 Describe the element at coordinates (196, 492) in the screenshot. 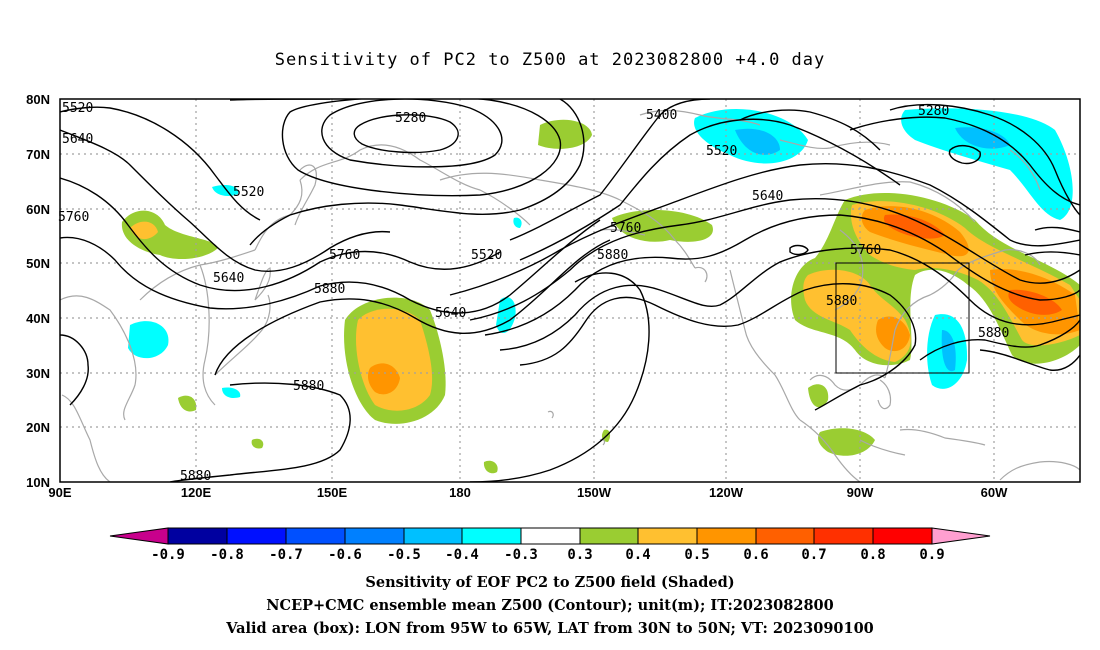

I see `lon-label: 120E` at that location.